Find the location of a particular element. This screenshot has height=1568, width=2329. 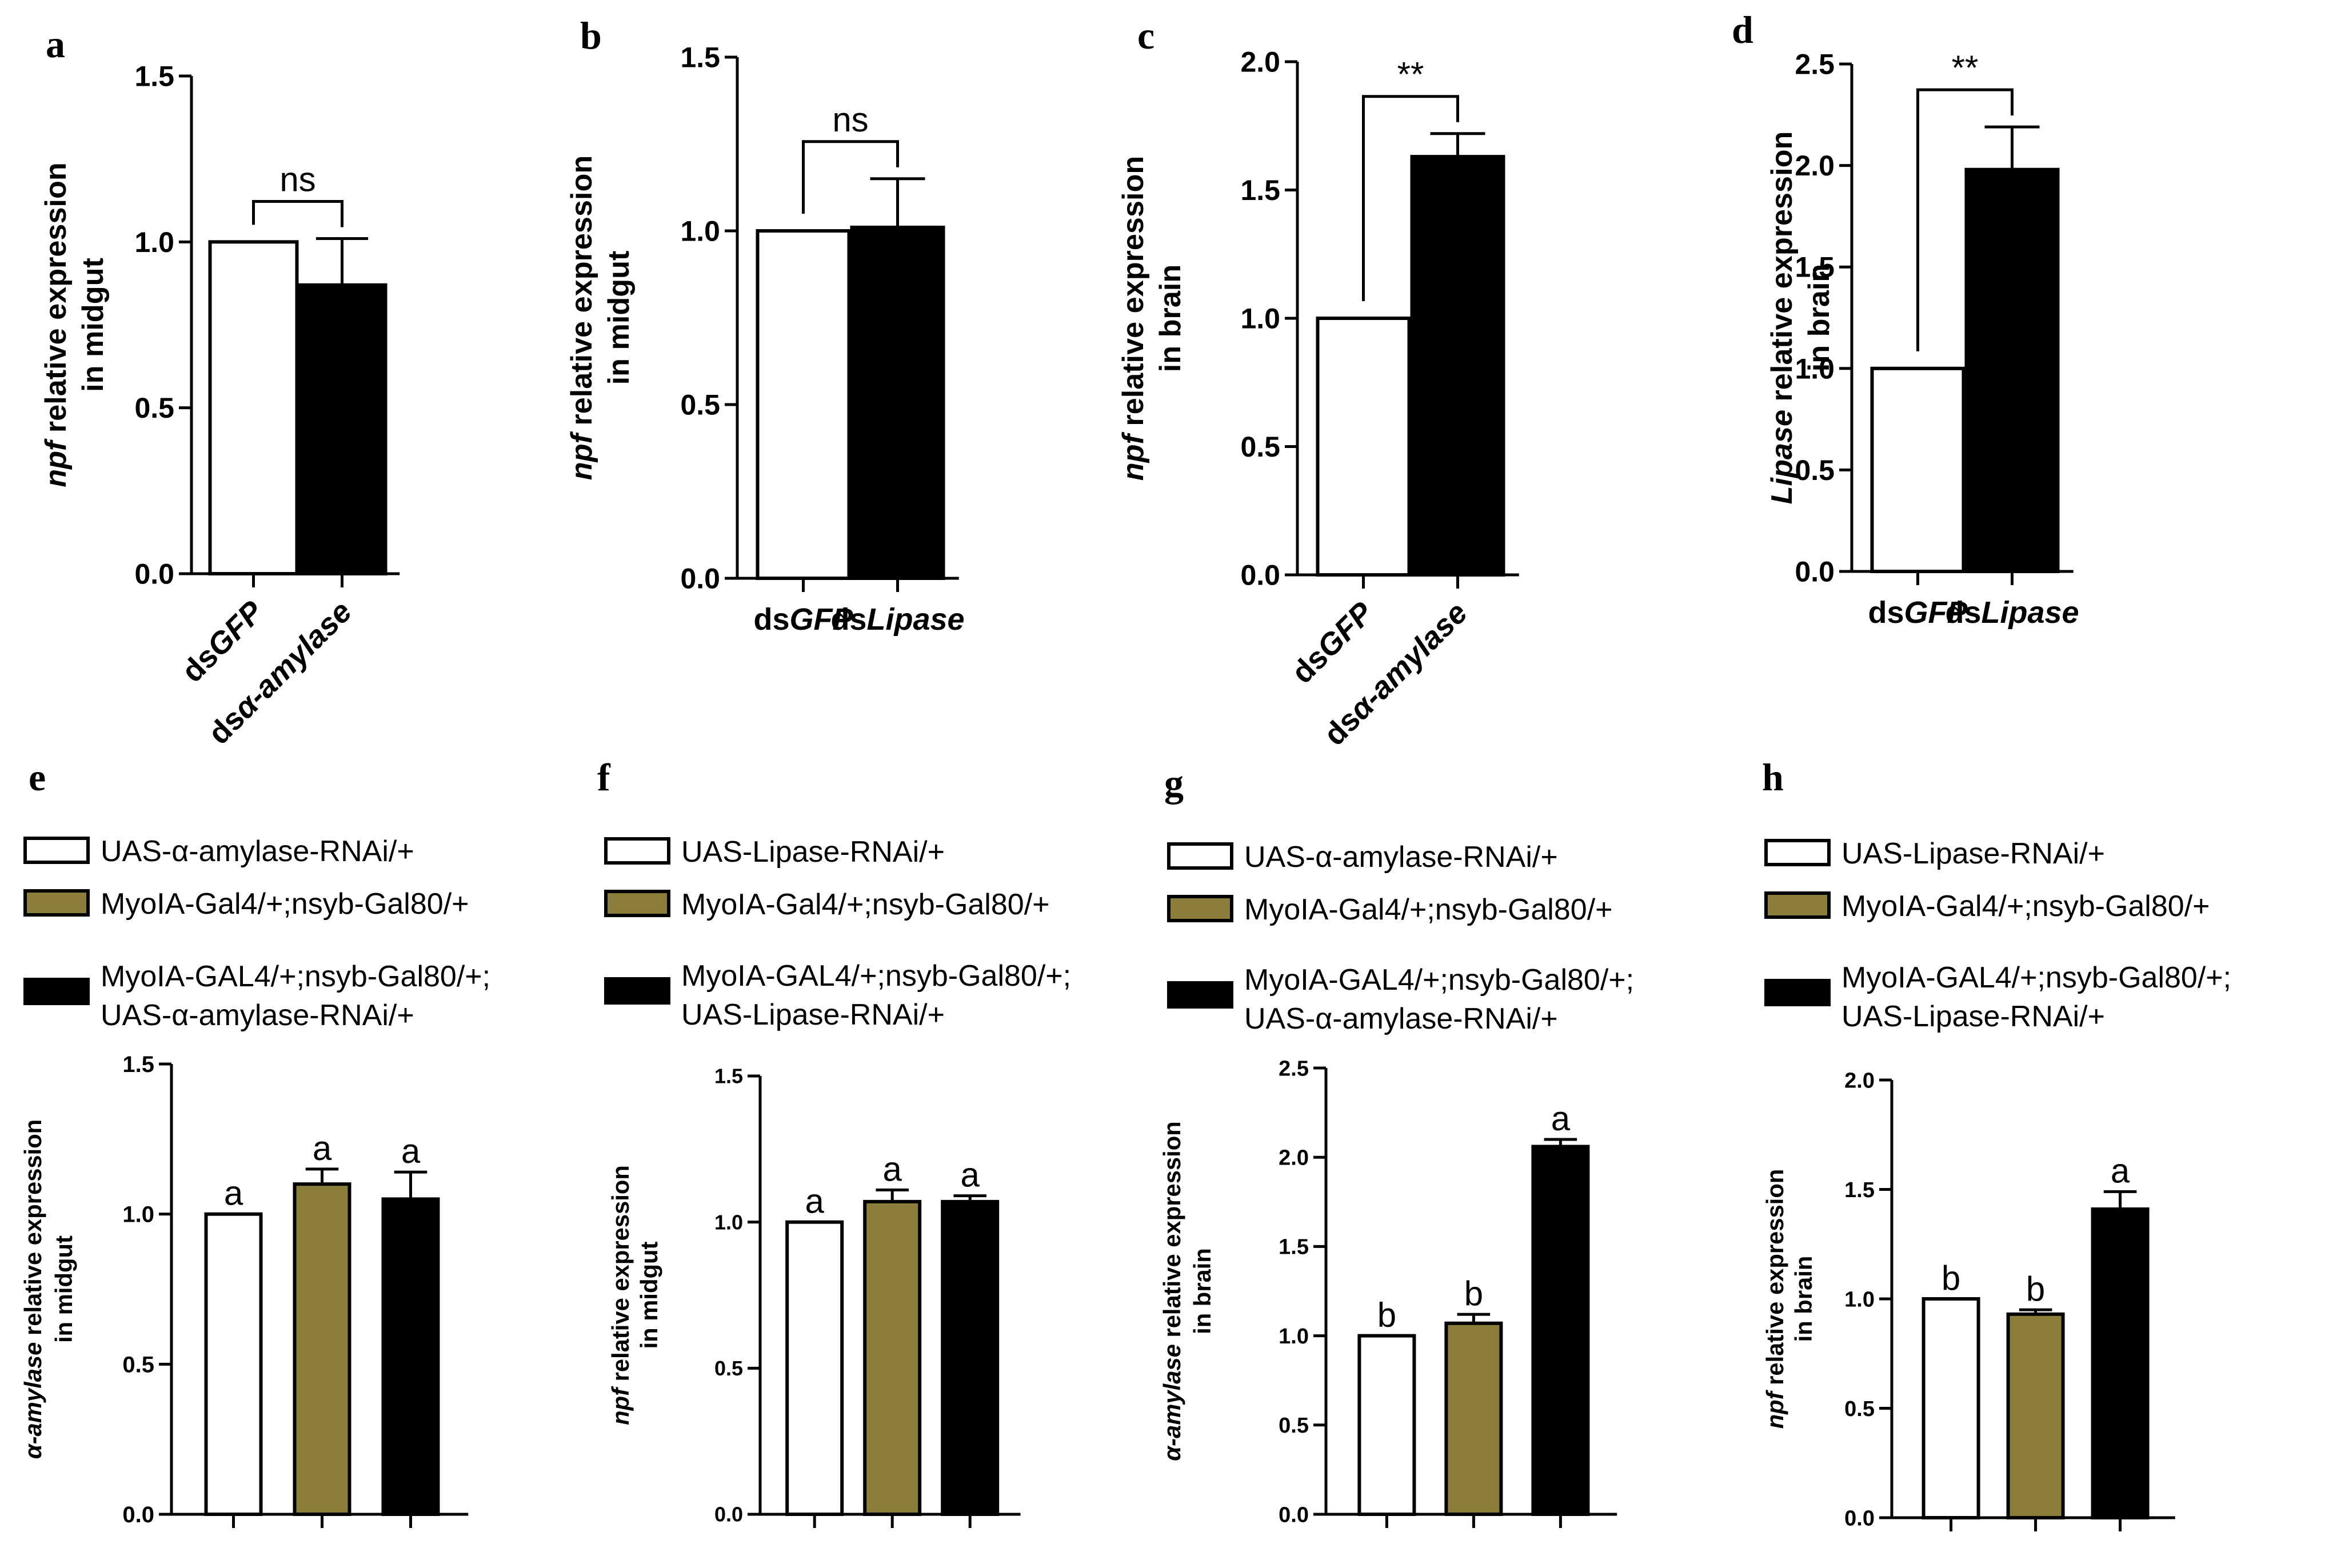

panel-g-tick-label: 2.5 is located at coordinates (1294, 1069).